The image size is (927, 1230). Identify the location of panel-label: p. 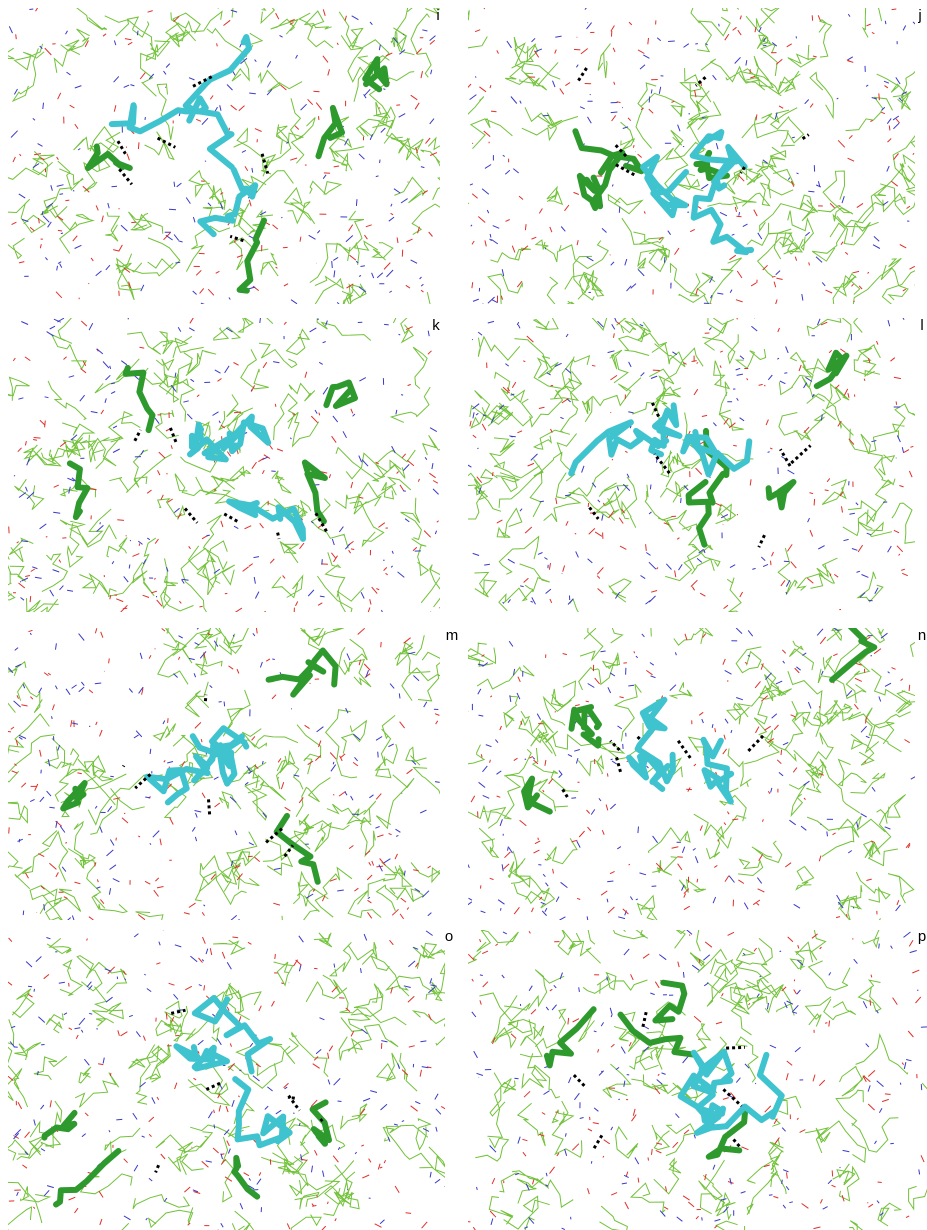
(922, 936).